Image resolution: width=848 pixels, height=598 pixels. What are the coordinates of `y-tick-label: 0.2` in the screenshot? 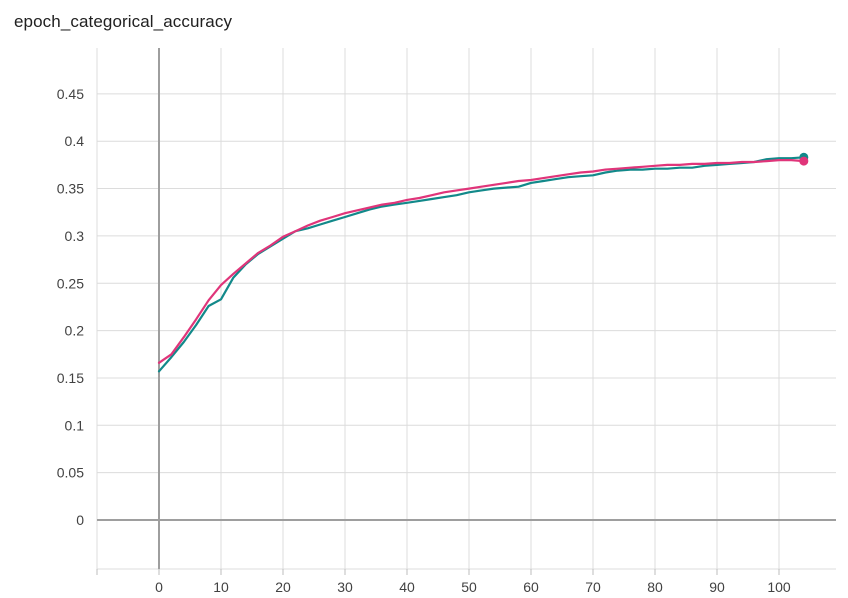 It's located at (75, 331).